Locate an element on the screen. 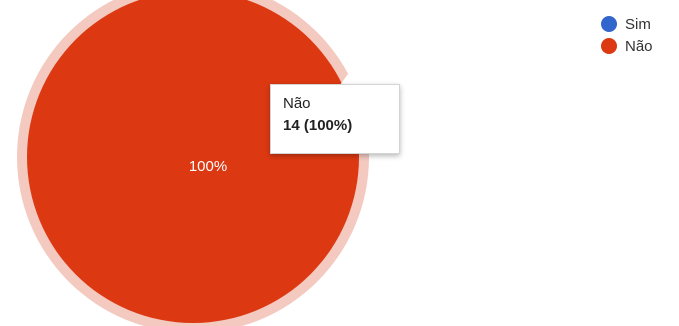 The width and height of the screenshot is (679, 326). legend-item-nao: Não is located at coordinates (627, 46).